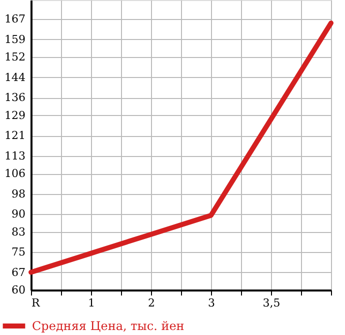 This screenshot has height=335, width=345. Describe the element at coordinates (19, 231) in the screenshot. I see `y-tick-label: 83` at that location.